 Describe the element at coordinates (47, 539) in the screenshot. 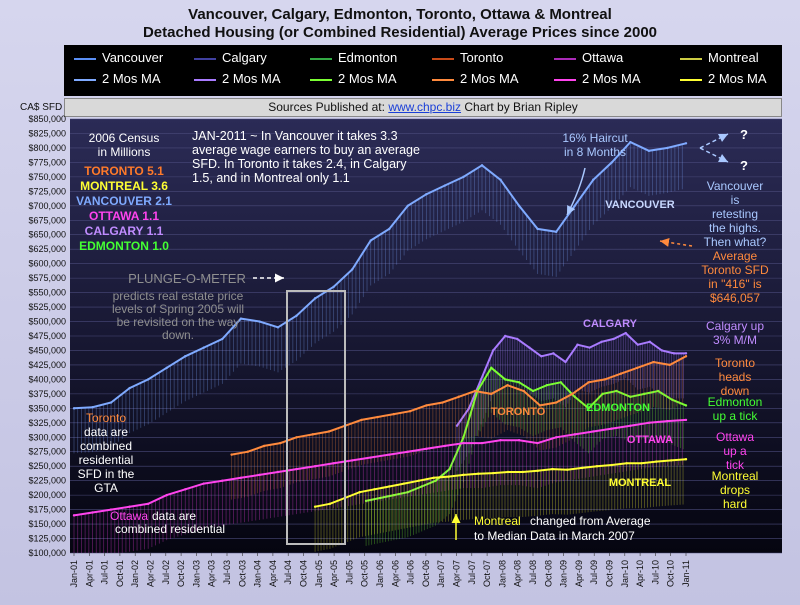

I see `y-tick-label: $125,000` at that location.